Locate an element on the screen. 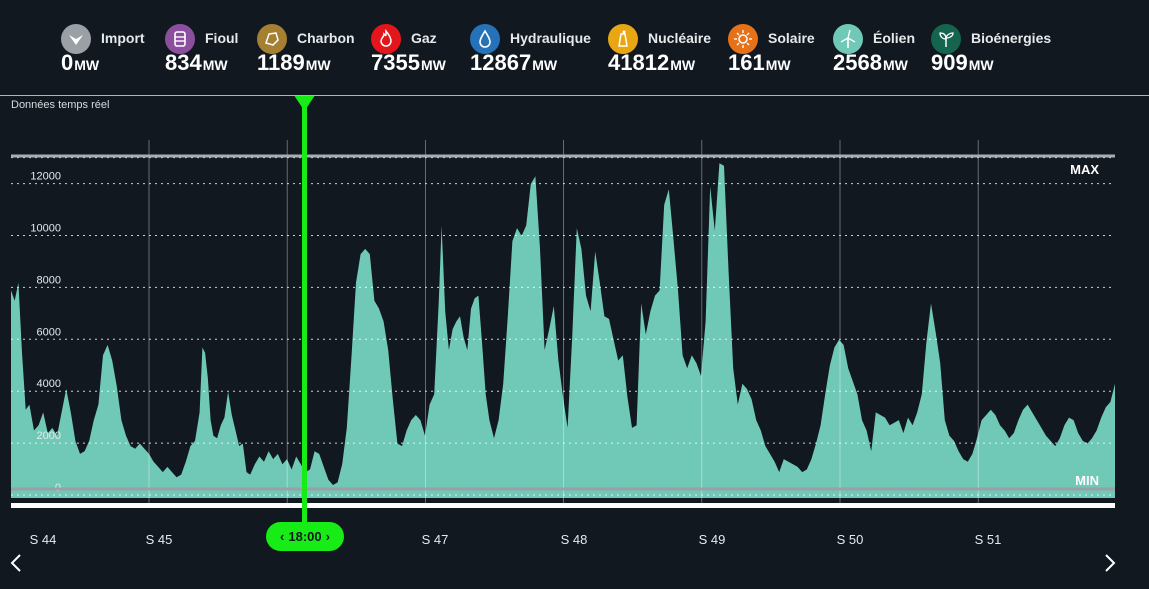  source-number: 0 is located at coordinates (67, 62).